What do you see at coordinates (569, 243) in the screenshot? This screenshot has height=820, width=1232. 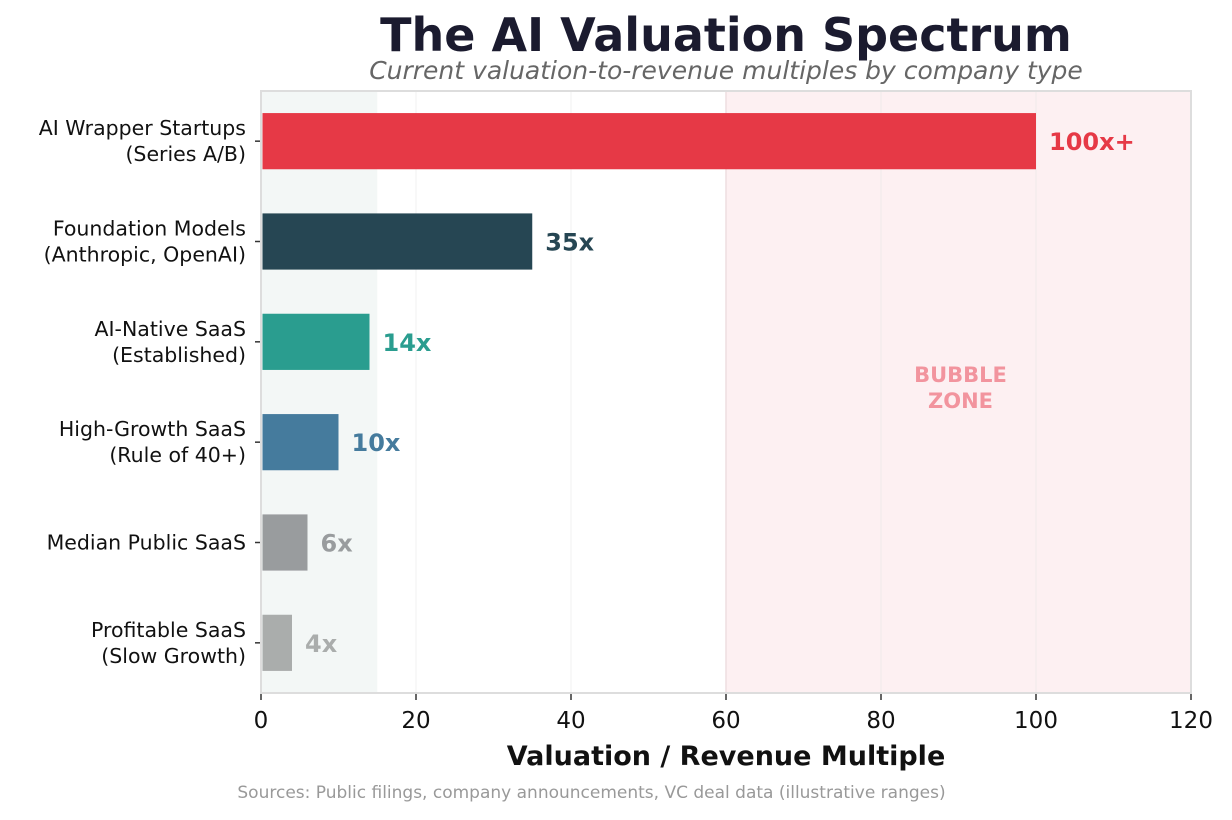 I see `data-label: 35x` at bounding box center [569, 243].